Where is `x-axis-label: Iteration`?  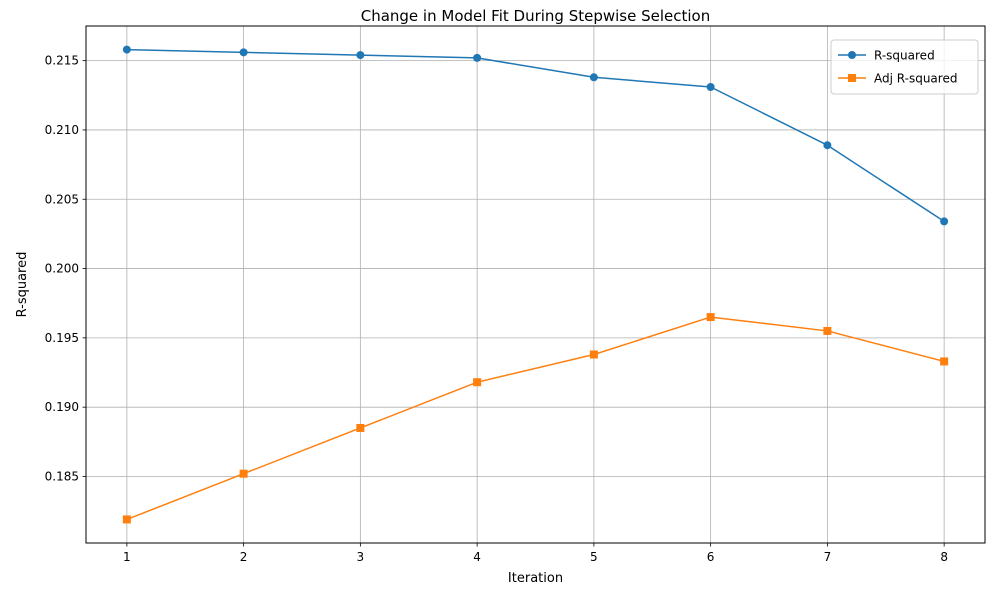
x-axis-label: Iteration is located at coordinates (535, 578).